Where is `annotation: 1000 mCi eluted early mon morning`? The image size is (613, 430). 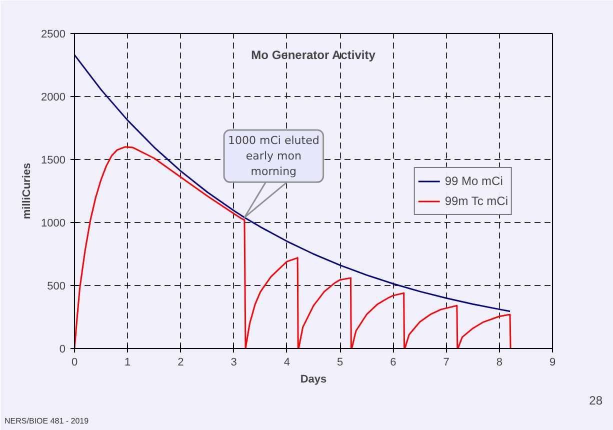
annotation: 1000 mCi eluted early mon morning is located at coordinates (274, 156).